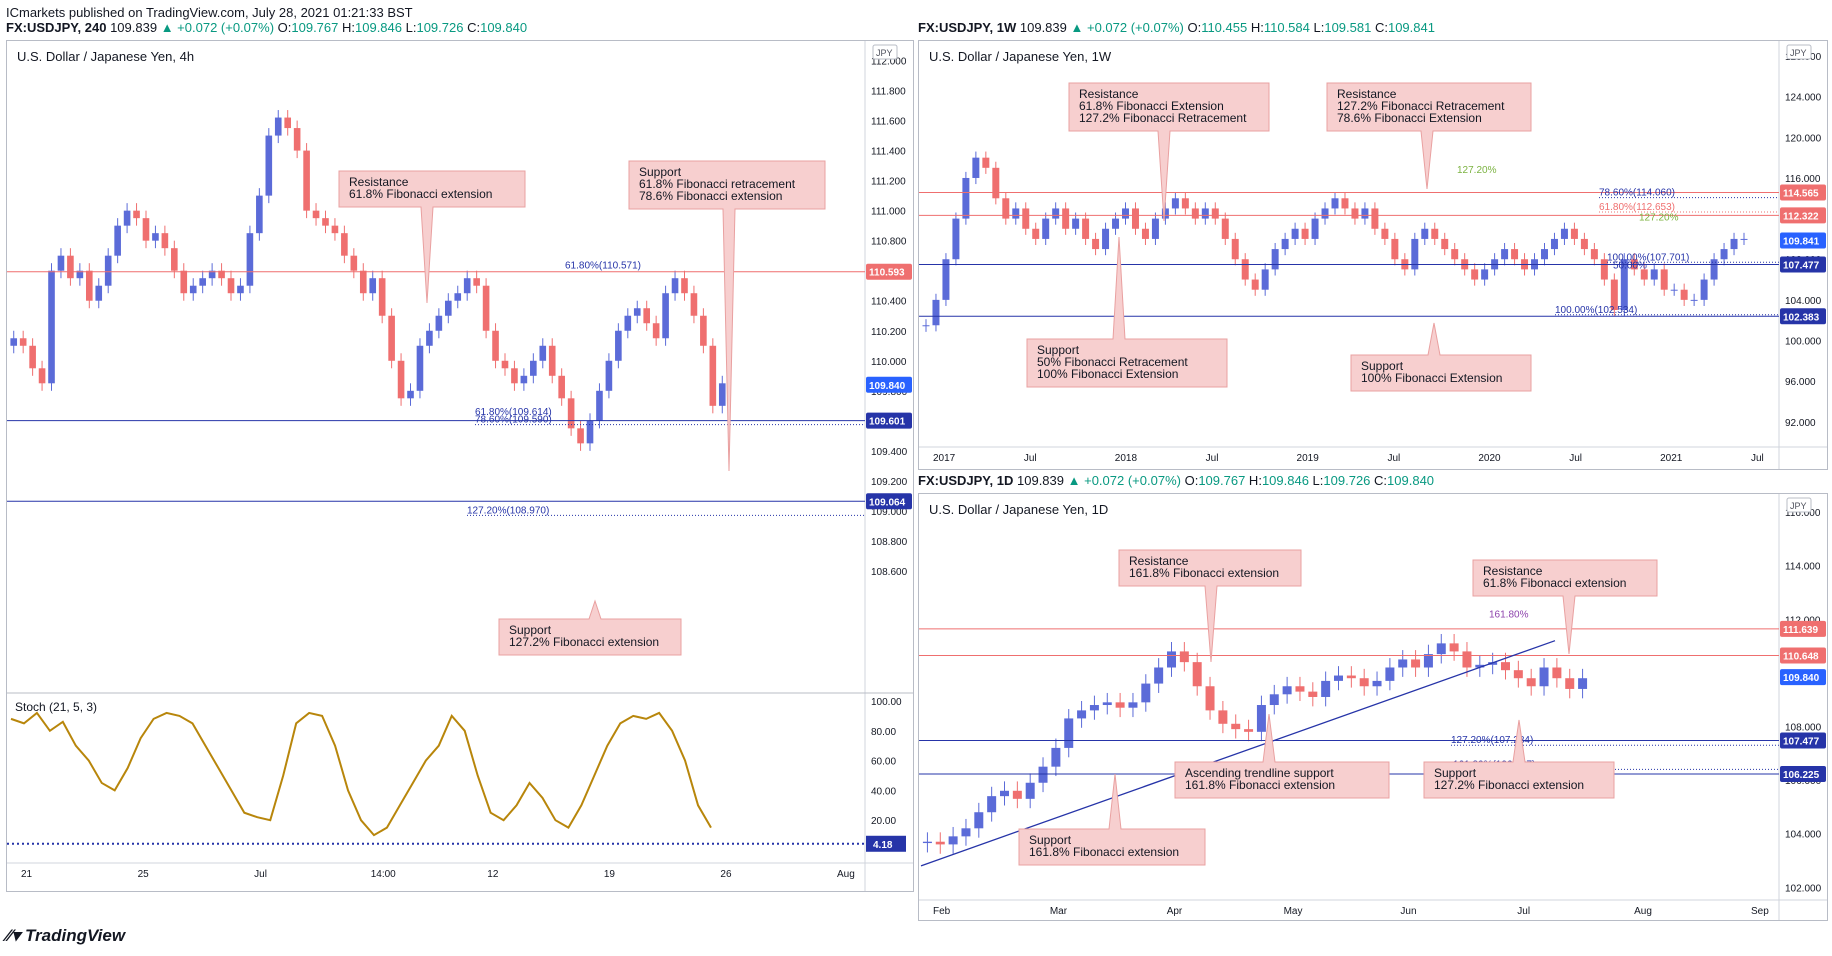  What do you see at coordinates (513, 420) in the screenshot?
I see `fib-label: 78.60%(109.590)` at bounding box center [513, 420].